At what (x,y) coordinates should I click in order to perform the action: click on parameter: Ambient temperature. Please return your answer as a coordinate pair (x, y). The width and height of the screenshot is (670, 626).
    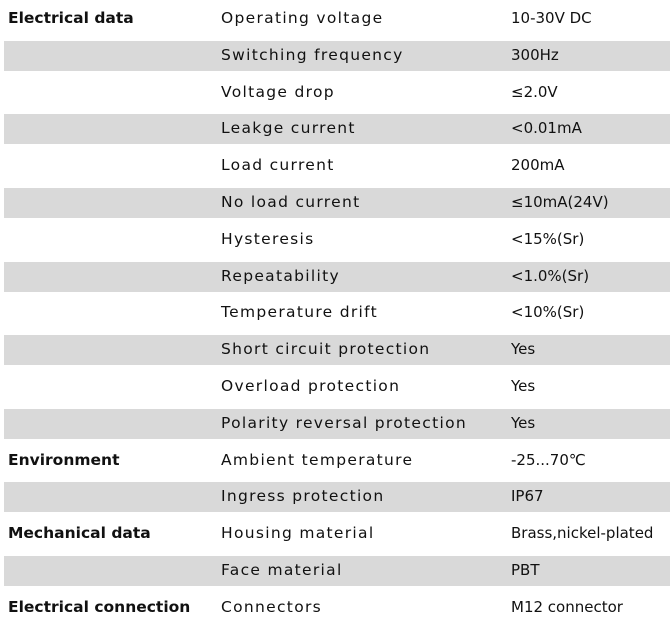
    Looking at the image, I should click on (317, 459).